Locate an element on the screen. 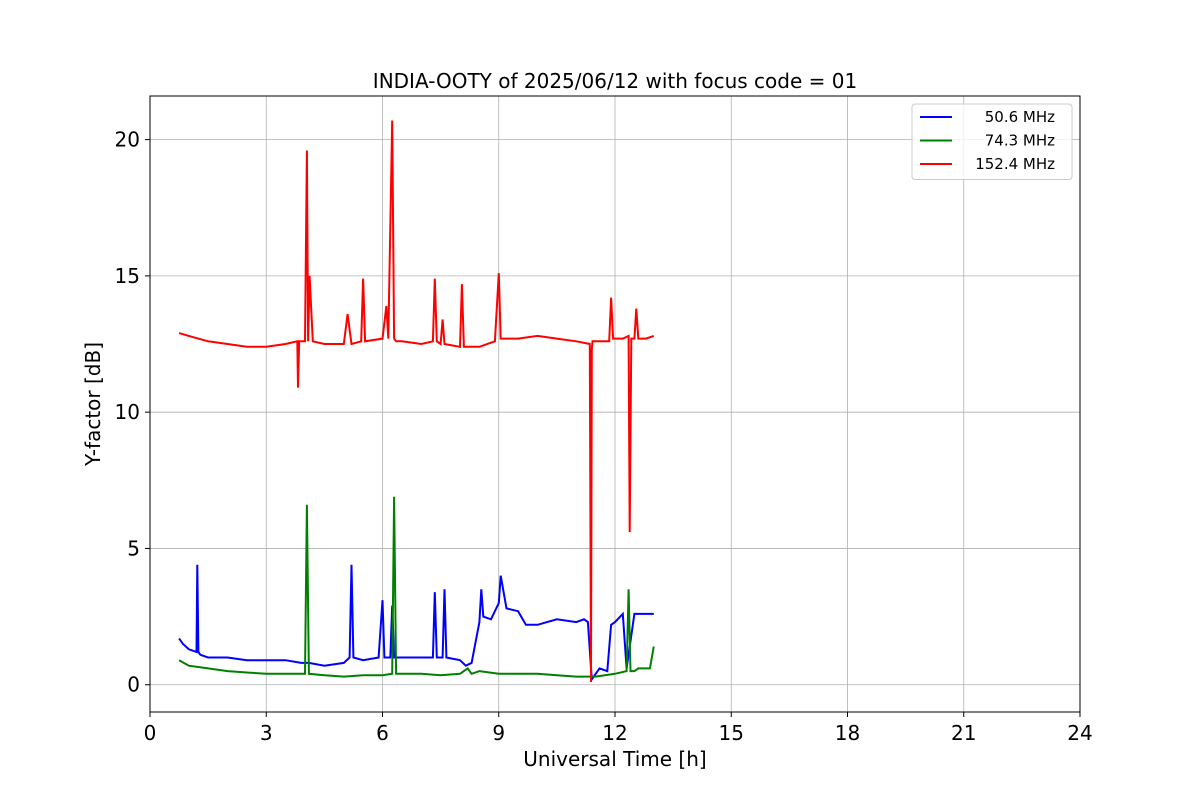  y-axis-label: Y-factor [dB] is located at coordinates (93, 404).